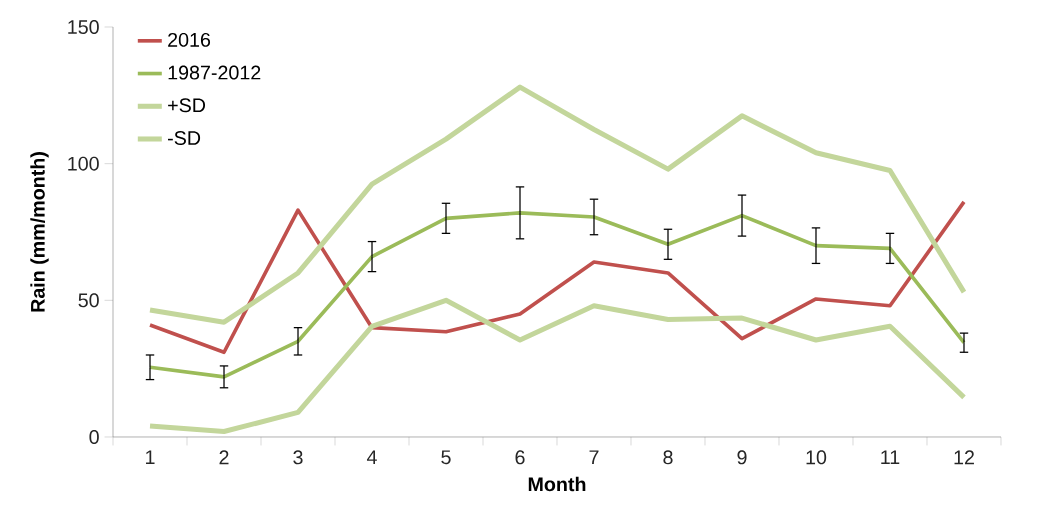 The image size is (1042, 531). Describe the element at coordinates (594, 457) in the screenshot. I see `x-tick-label: 7` at that location.